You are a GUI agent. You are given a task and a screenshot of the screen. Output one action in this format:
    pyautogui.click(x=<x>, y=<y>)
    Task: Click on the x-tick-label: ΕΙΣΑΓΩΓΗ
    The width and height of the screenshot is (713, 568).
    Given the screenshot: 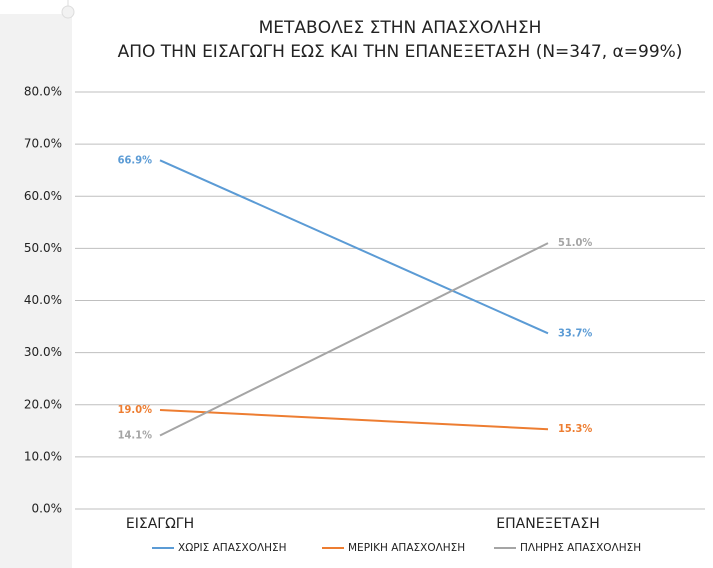 What is the action you would take?
    pyautogui.click(x=160, y=524)
    